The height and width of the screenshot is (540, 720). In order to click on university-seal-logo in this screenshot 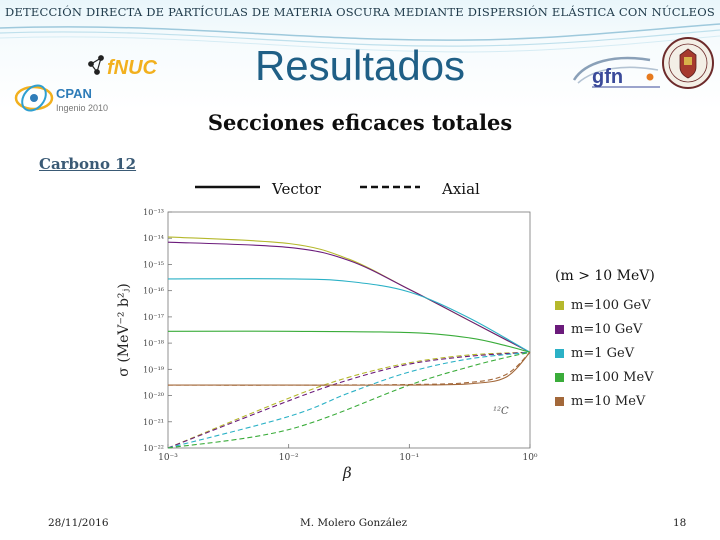, I will do `click(688, 65)`.